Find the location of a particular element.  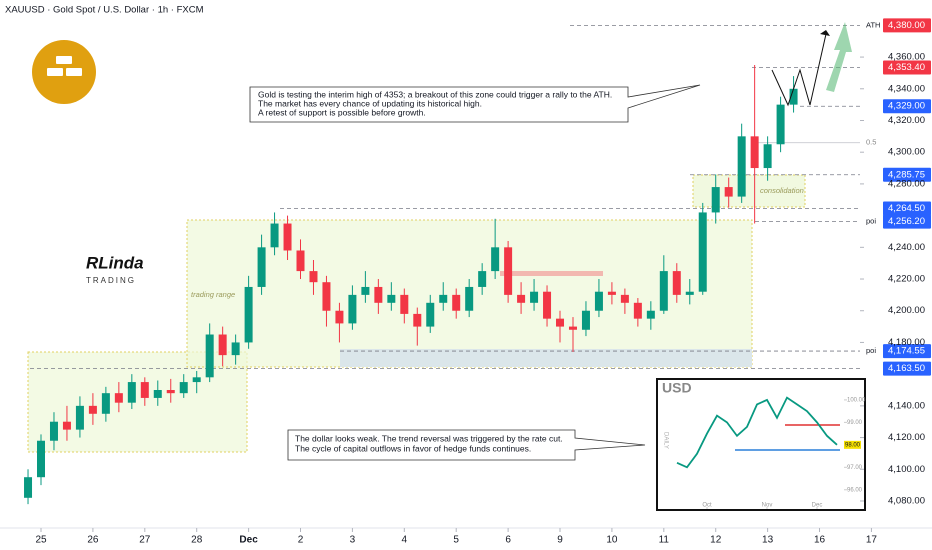

x-tick-label: 4 is located at coordinates (405, 540).